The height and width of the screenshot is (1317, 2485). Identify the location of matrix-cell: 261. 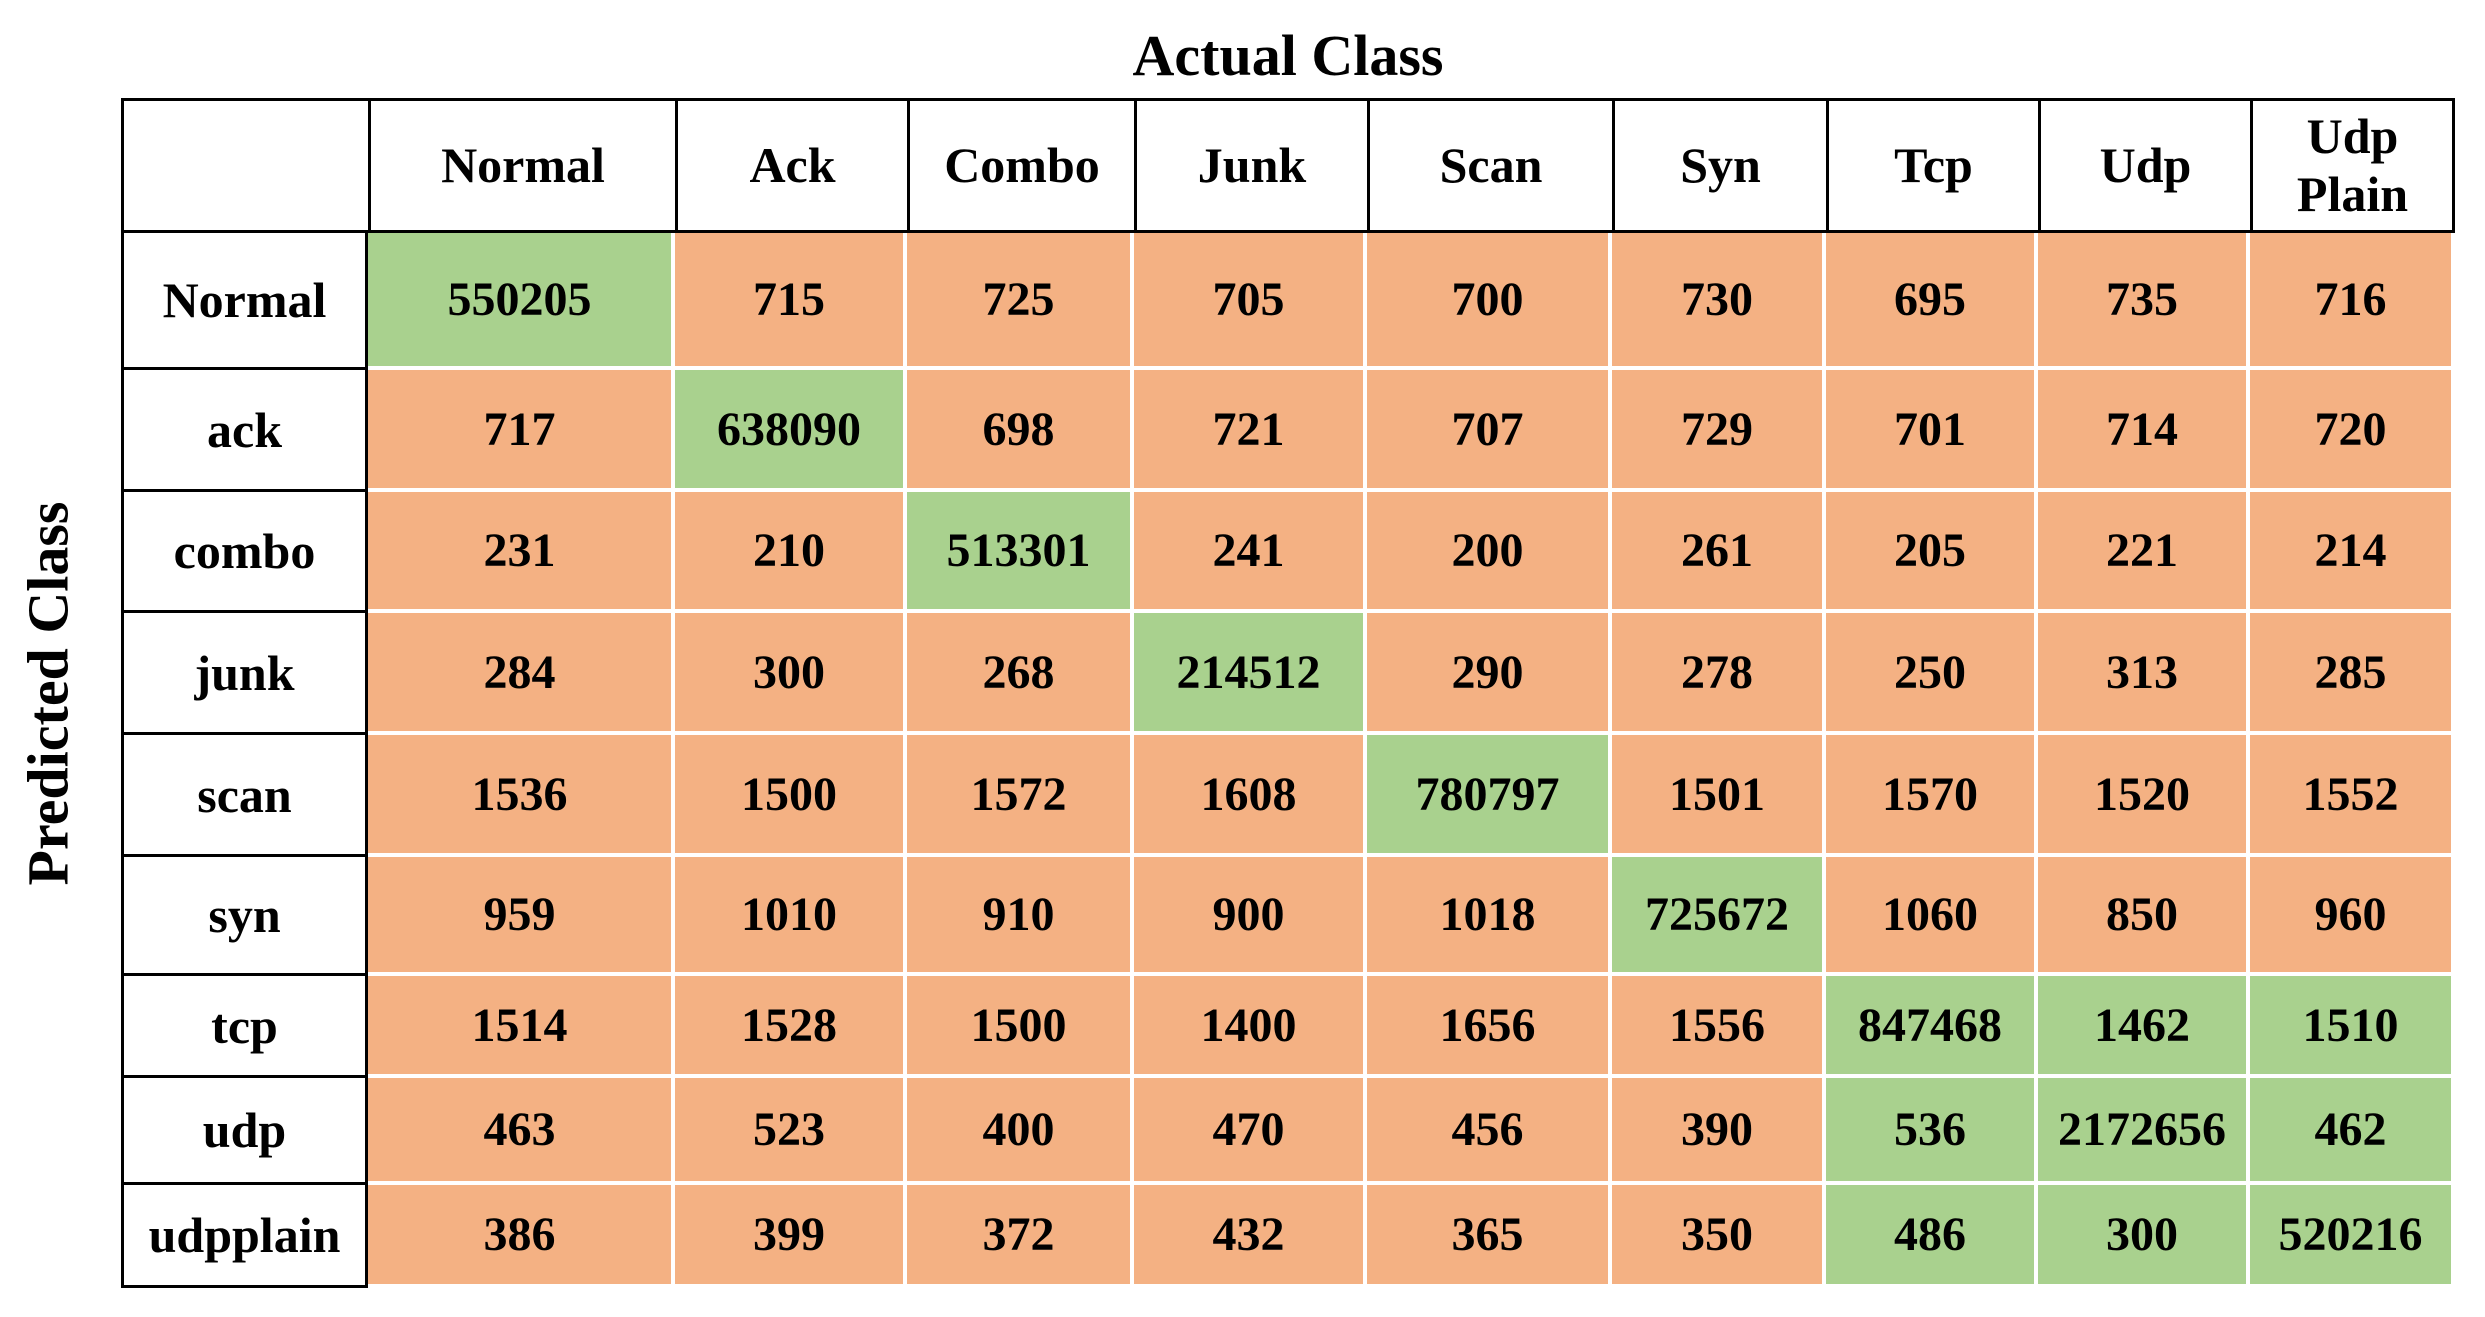
(1719, 552).